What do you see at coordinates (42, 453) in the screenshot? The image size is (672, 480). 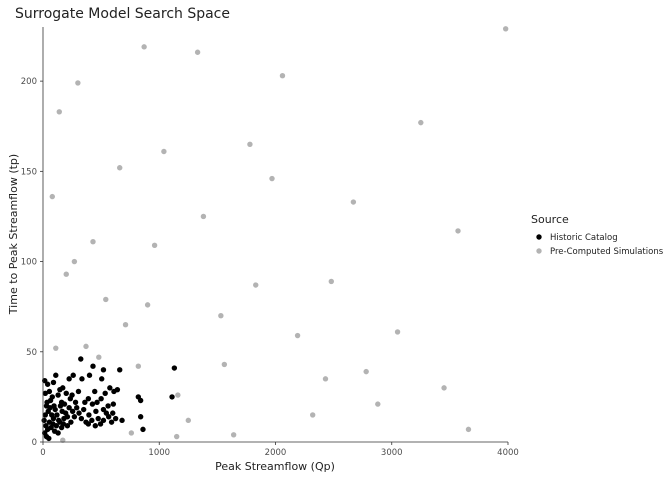 I see `x-tick-label: 0` at bounding box center [42, 453].